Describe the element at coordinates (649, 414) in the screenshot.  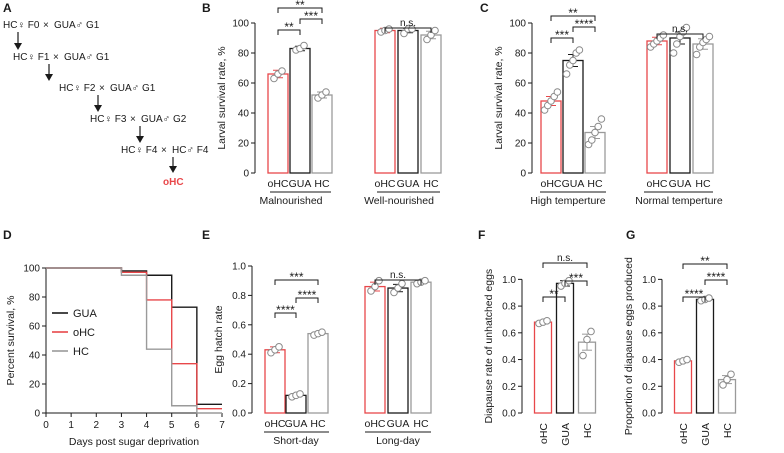
I see `g-ytick-label-0: 0.0` at that location.